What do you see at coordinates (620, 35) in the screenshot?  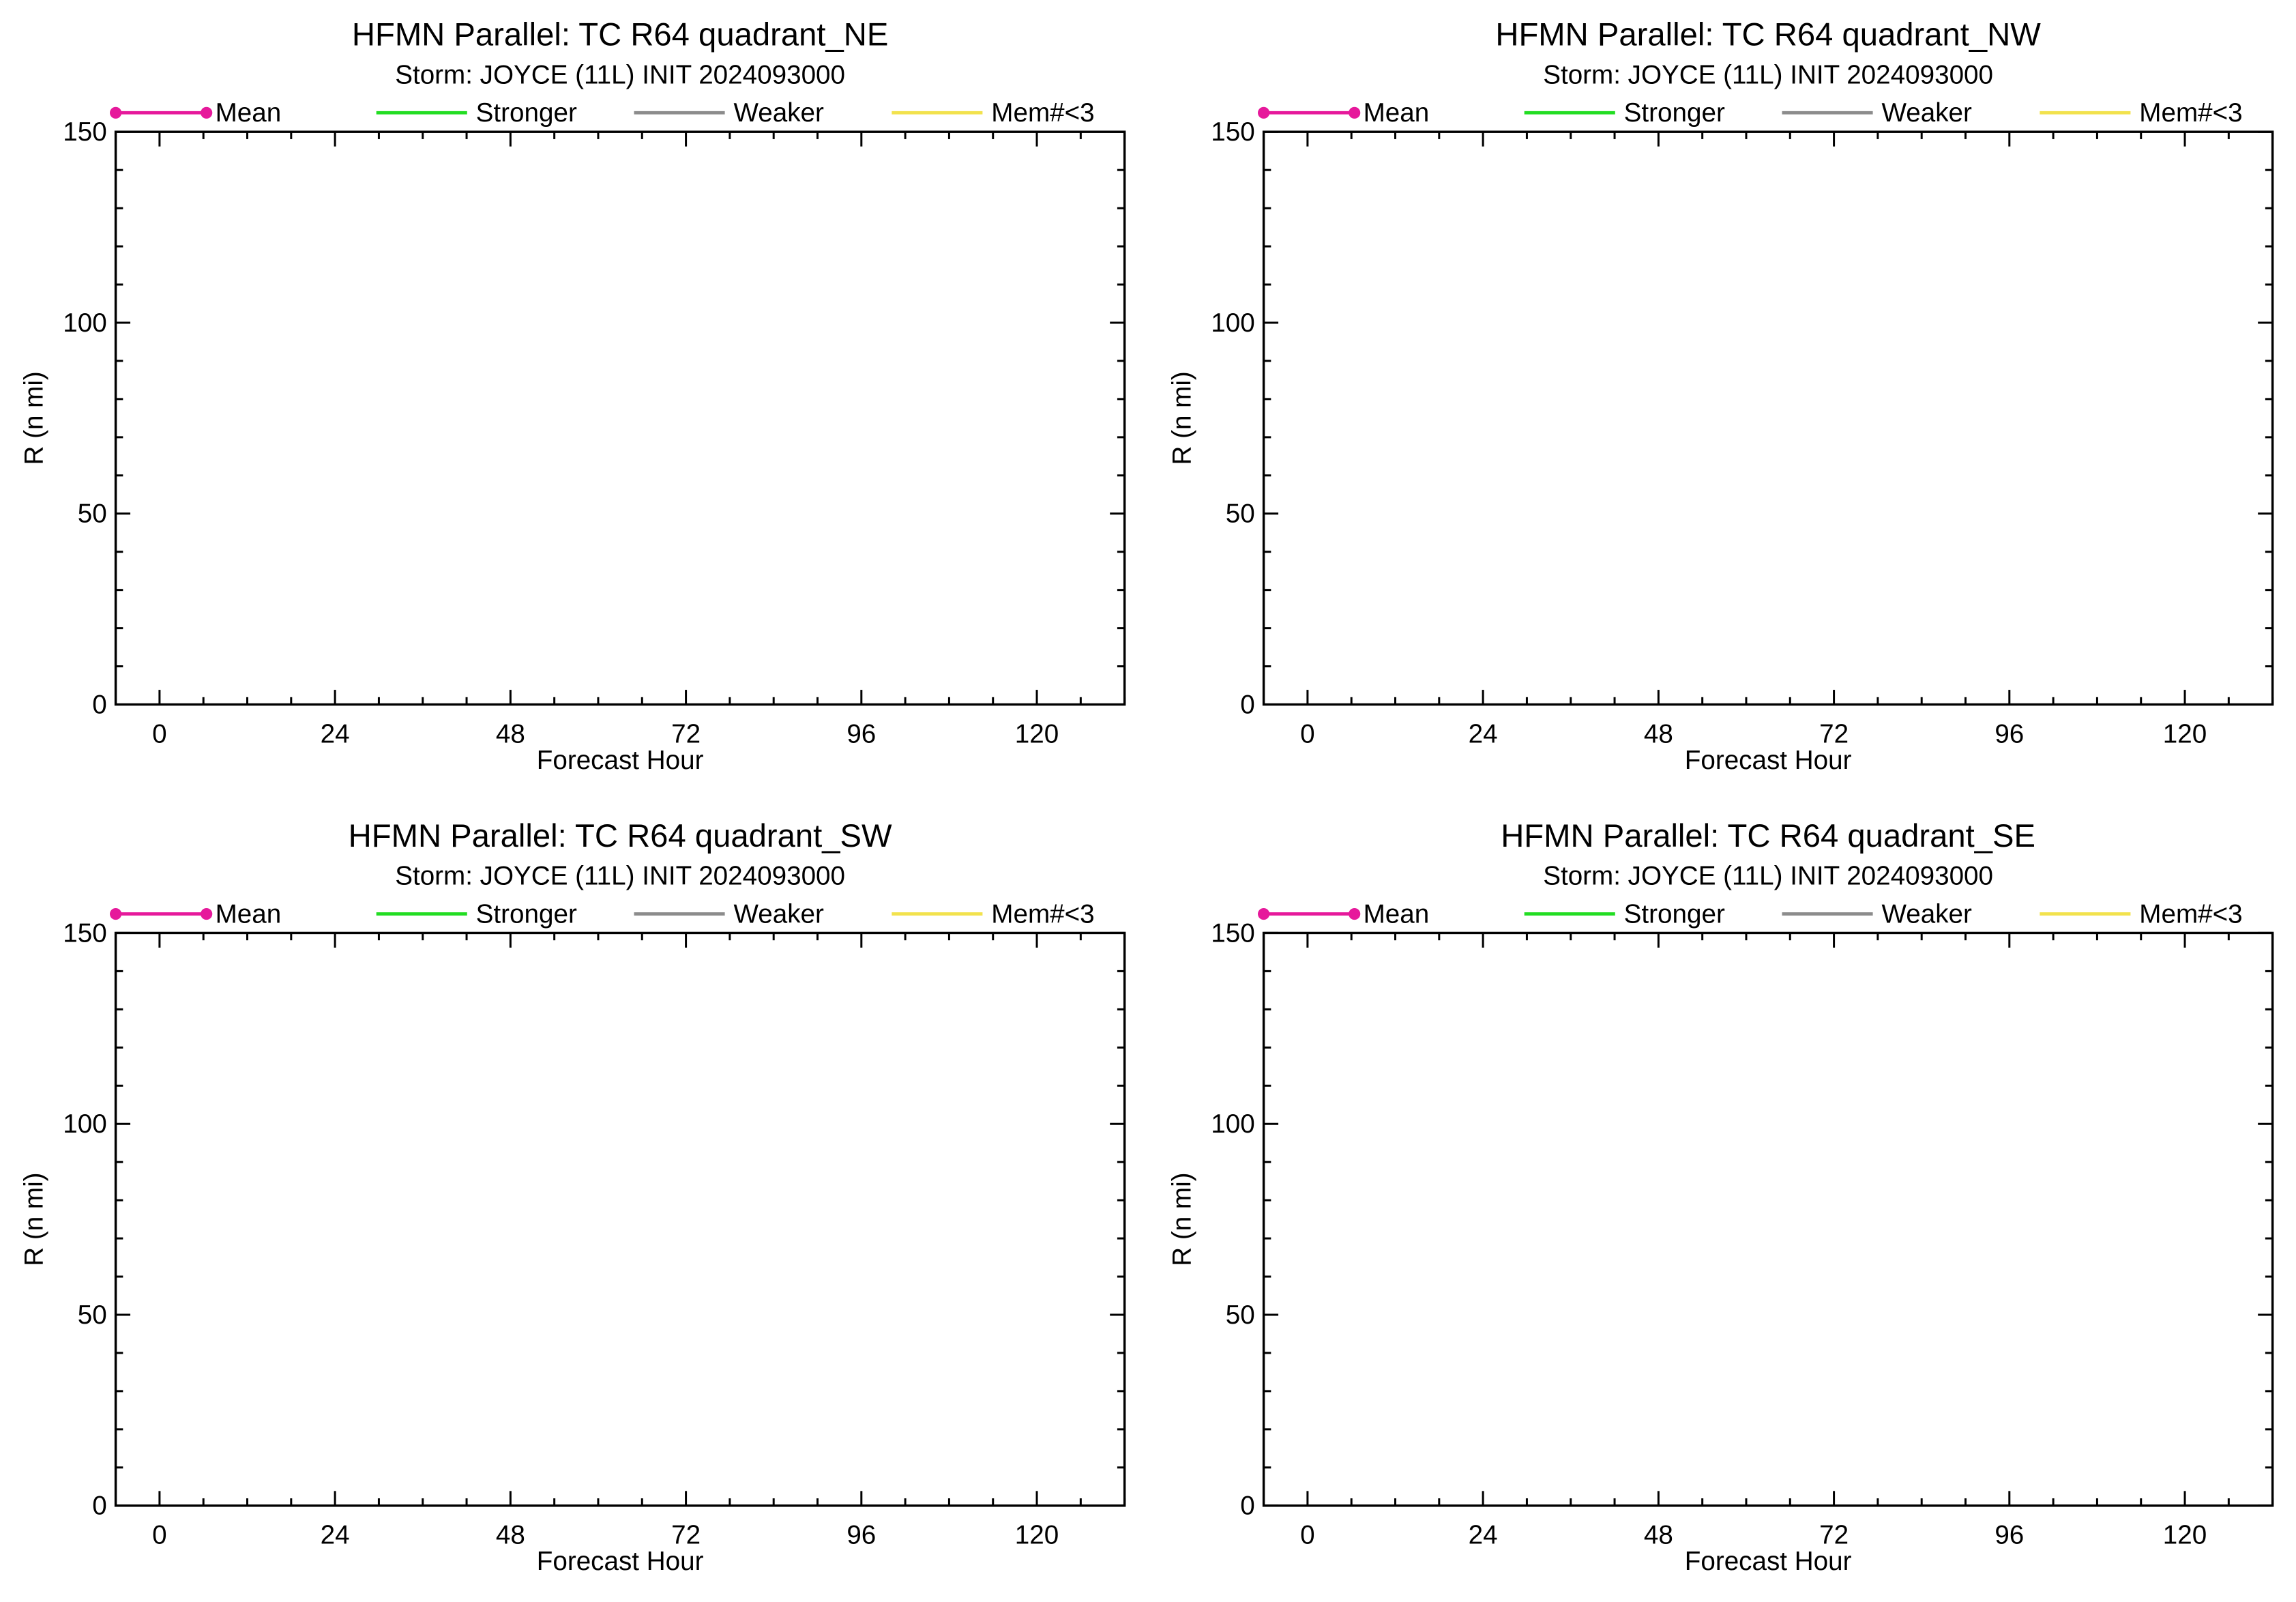 I see `chart-title: HFMN Parallel: TC R64 quadrant_NE` at bounding box center [620, 35].